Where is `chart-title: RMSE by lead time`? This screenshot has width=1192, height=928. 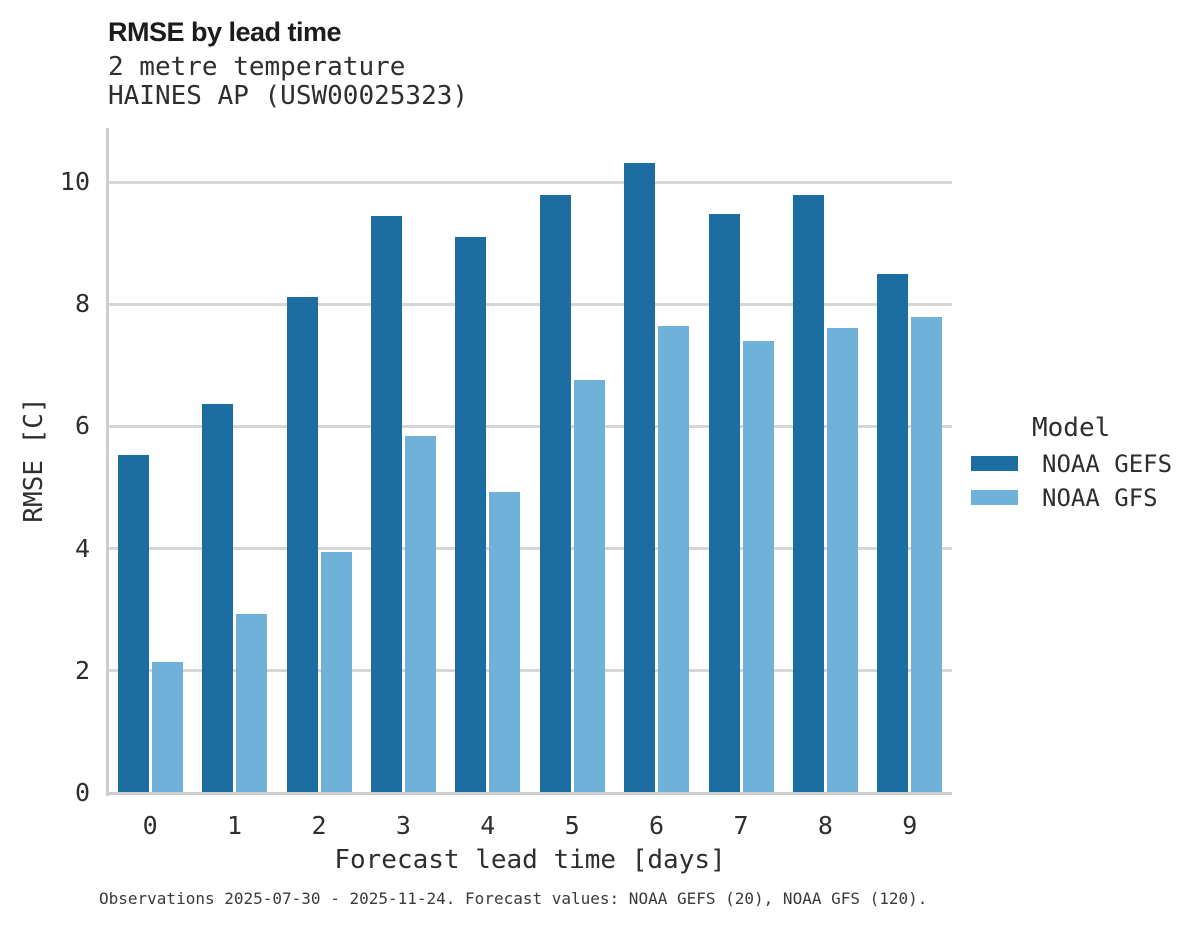
chart-title: RMSE by lead time is located at coordinates (225, 32).